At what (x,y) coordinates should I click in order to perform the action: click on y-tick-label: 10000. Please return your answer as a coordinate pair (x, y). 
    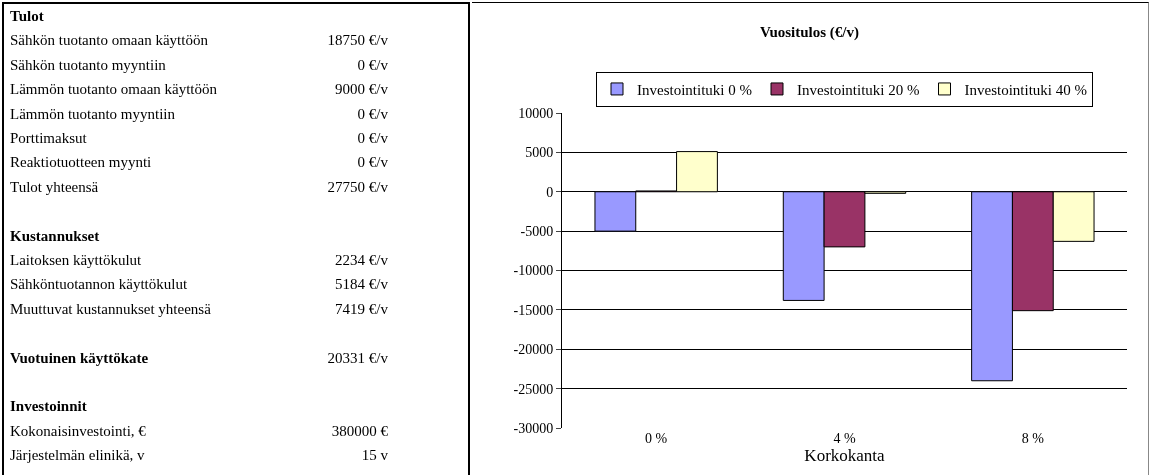
    Looking at the image, I should click on (536, 113).